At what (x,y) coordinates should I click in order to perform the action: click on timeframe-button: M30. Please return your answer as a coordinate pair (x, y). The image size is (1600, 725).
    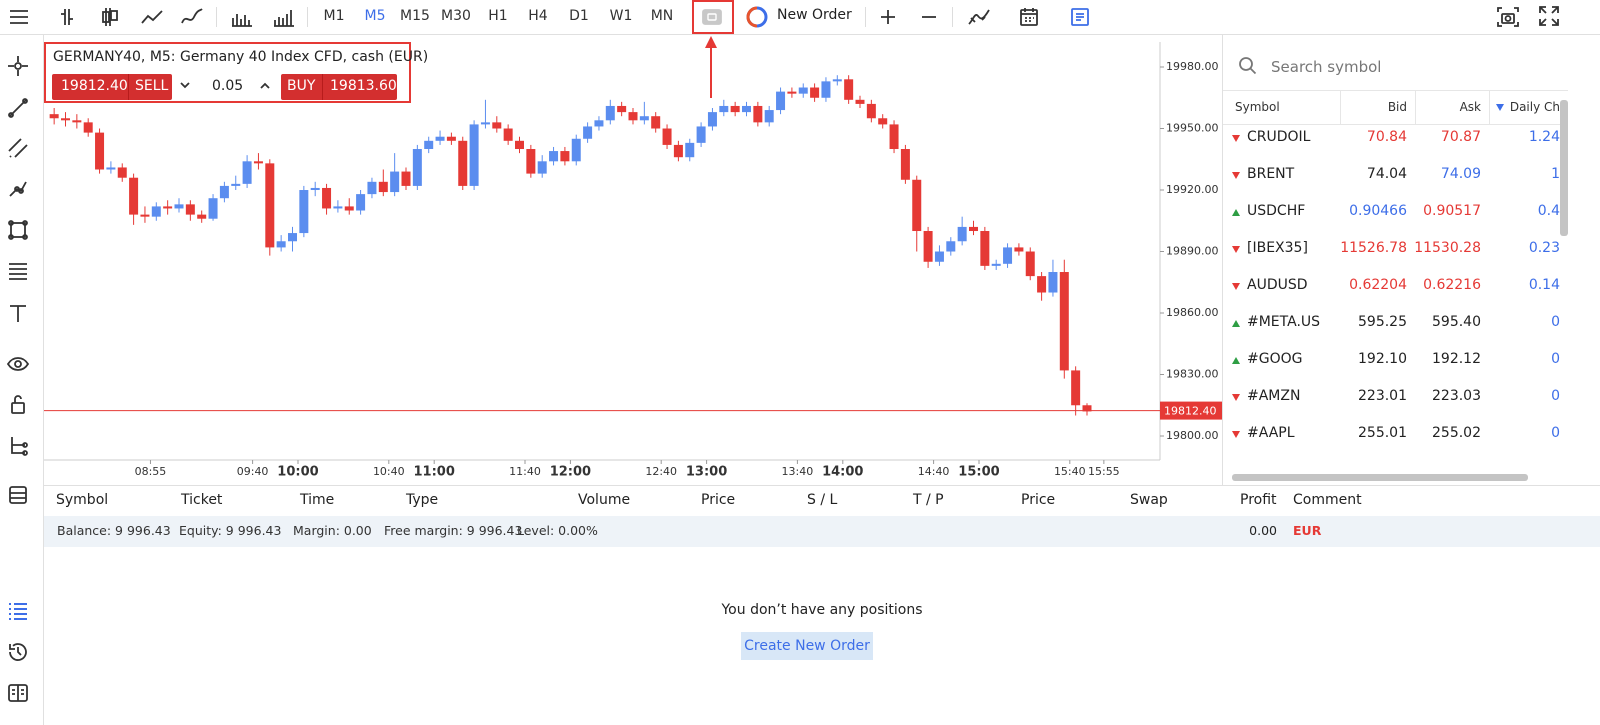
    Looking at the image, I should click on (456, 16).